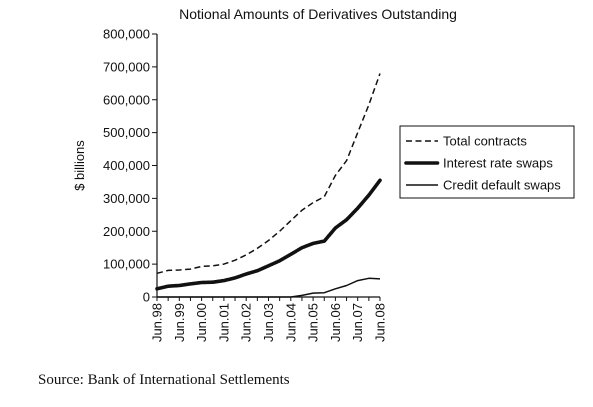  I want to click on y-tick-label: 200,000, so click(126, 231).